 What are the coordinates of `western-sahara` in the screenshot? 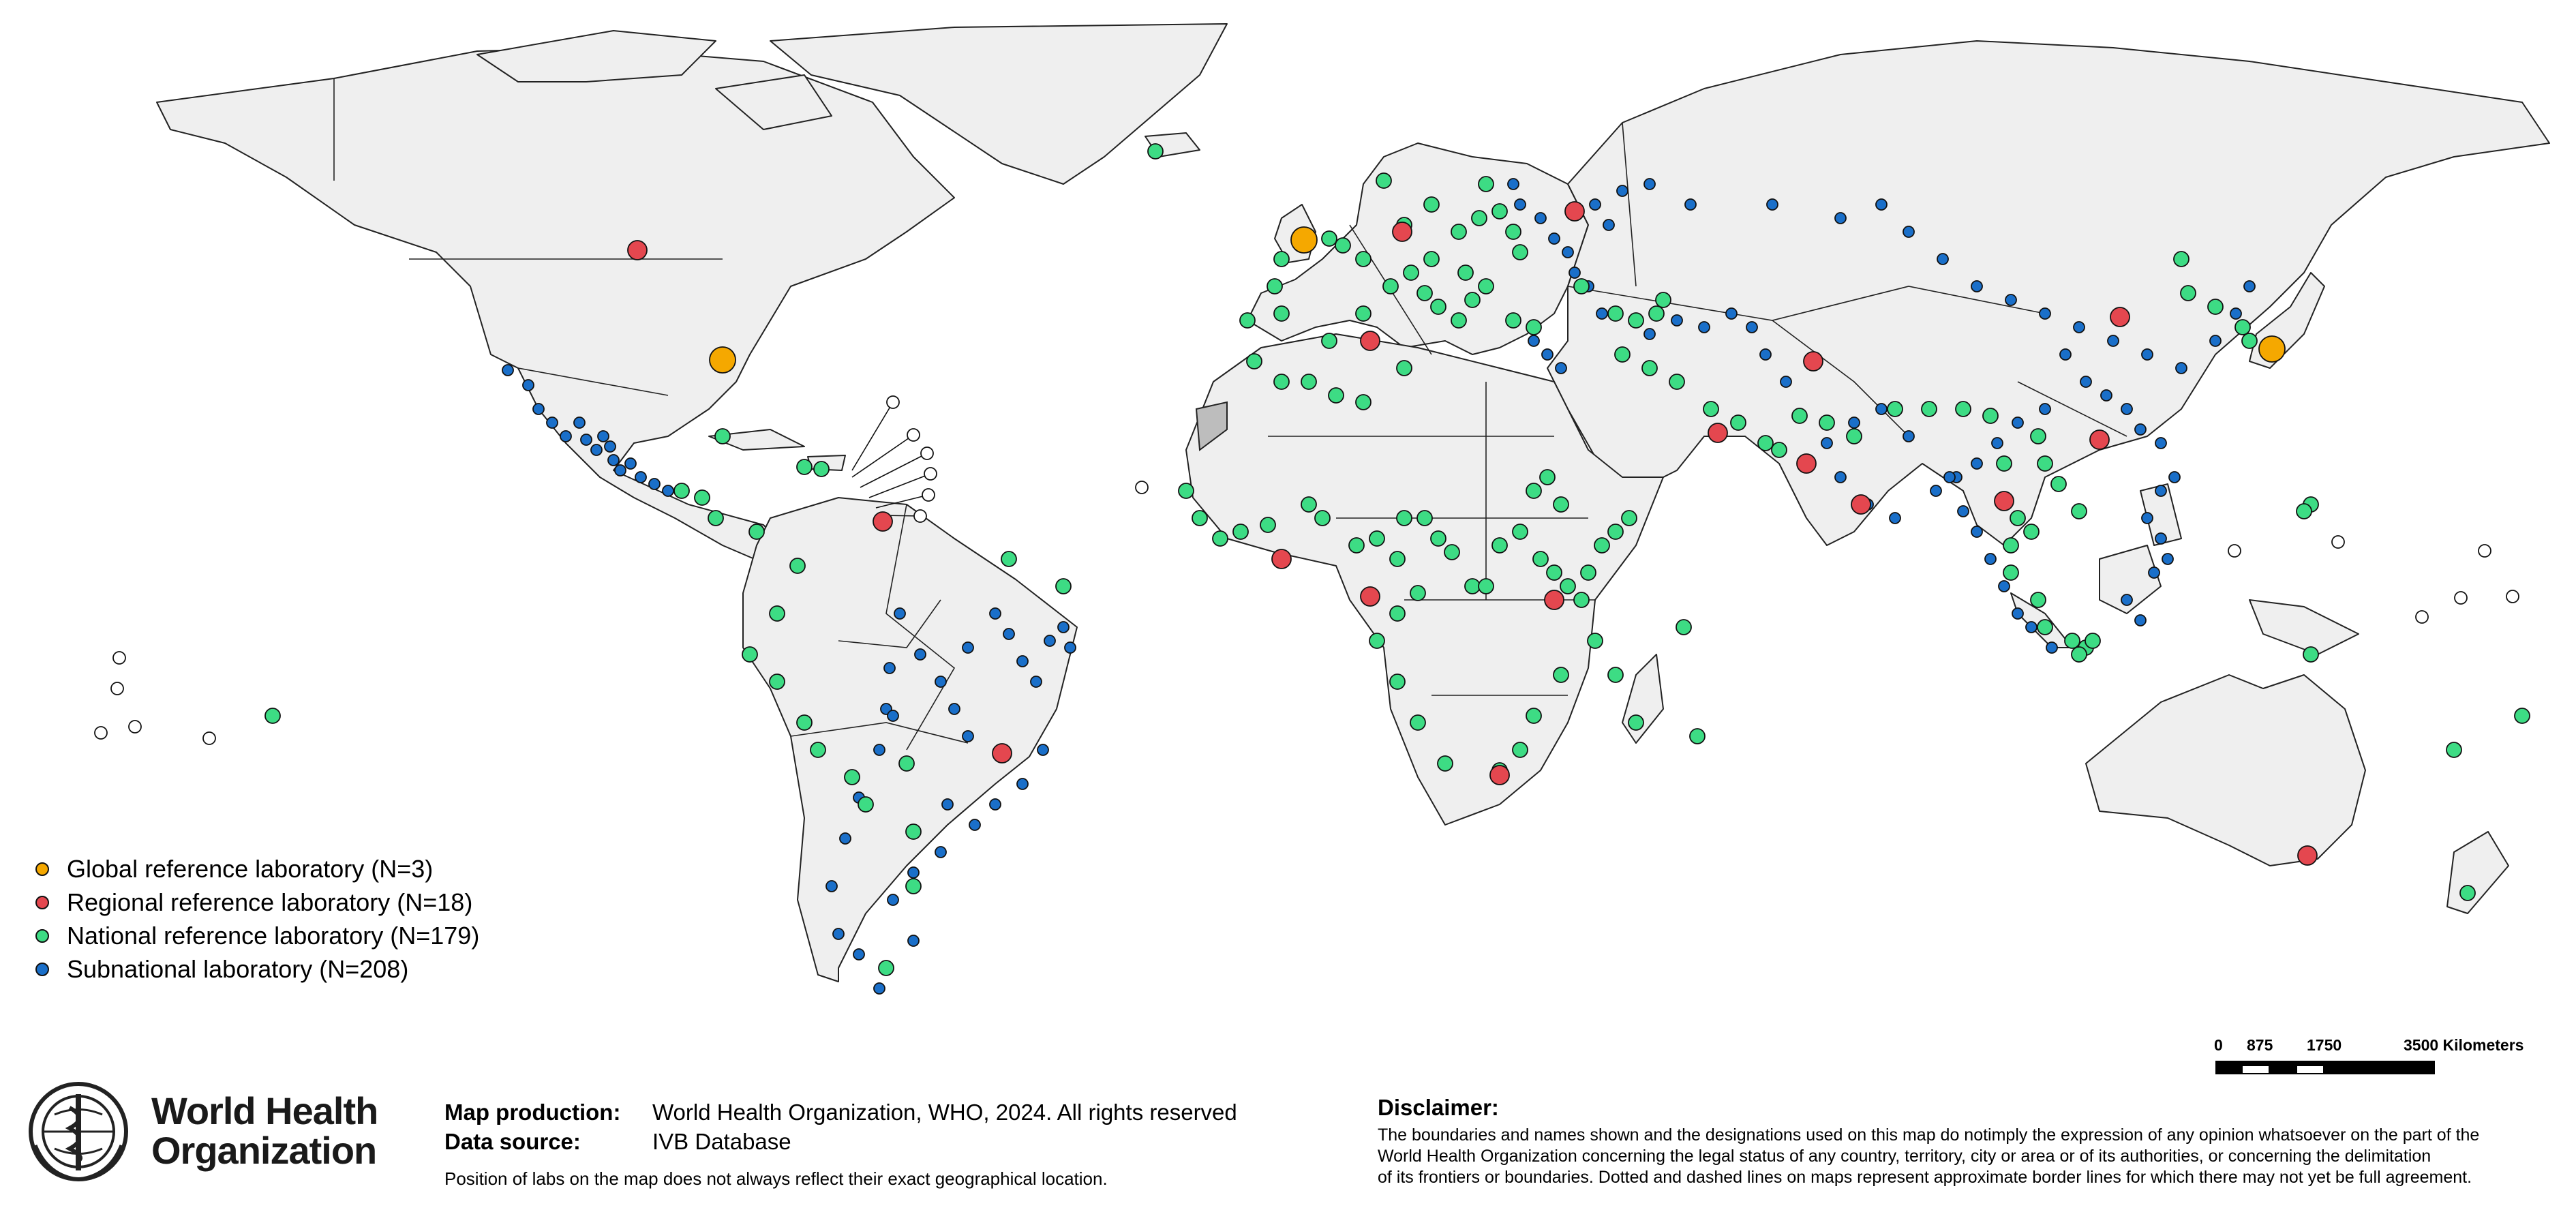 It's located at (1211, 426).